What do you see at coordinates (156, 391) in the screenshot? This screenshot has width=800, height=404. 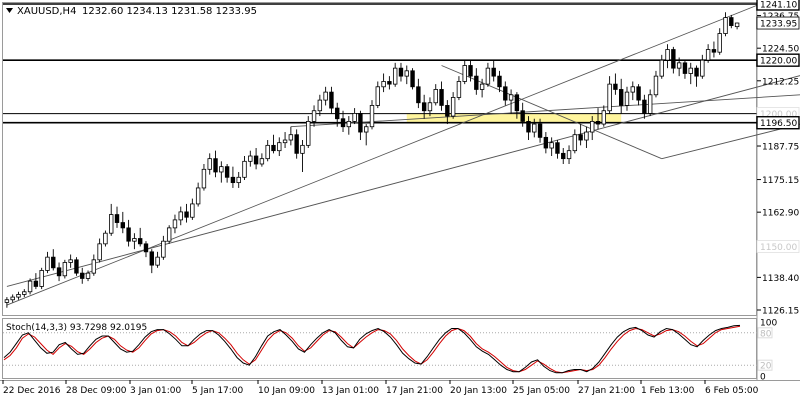 I see `time-tick-label: 3 Jan 01:00` at bounding box center [156, 391].